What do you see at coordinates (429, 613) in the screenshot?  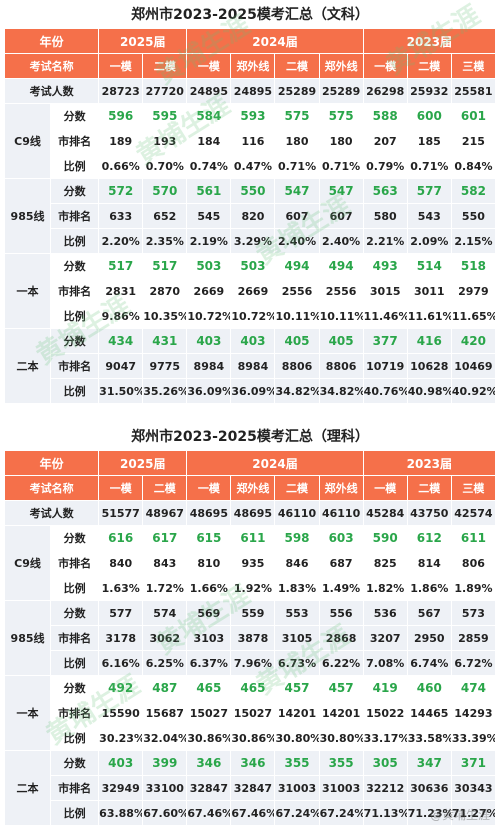 I see `data-cell: 567` at bounding box center [429, 613].